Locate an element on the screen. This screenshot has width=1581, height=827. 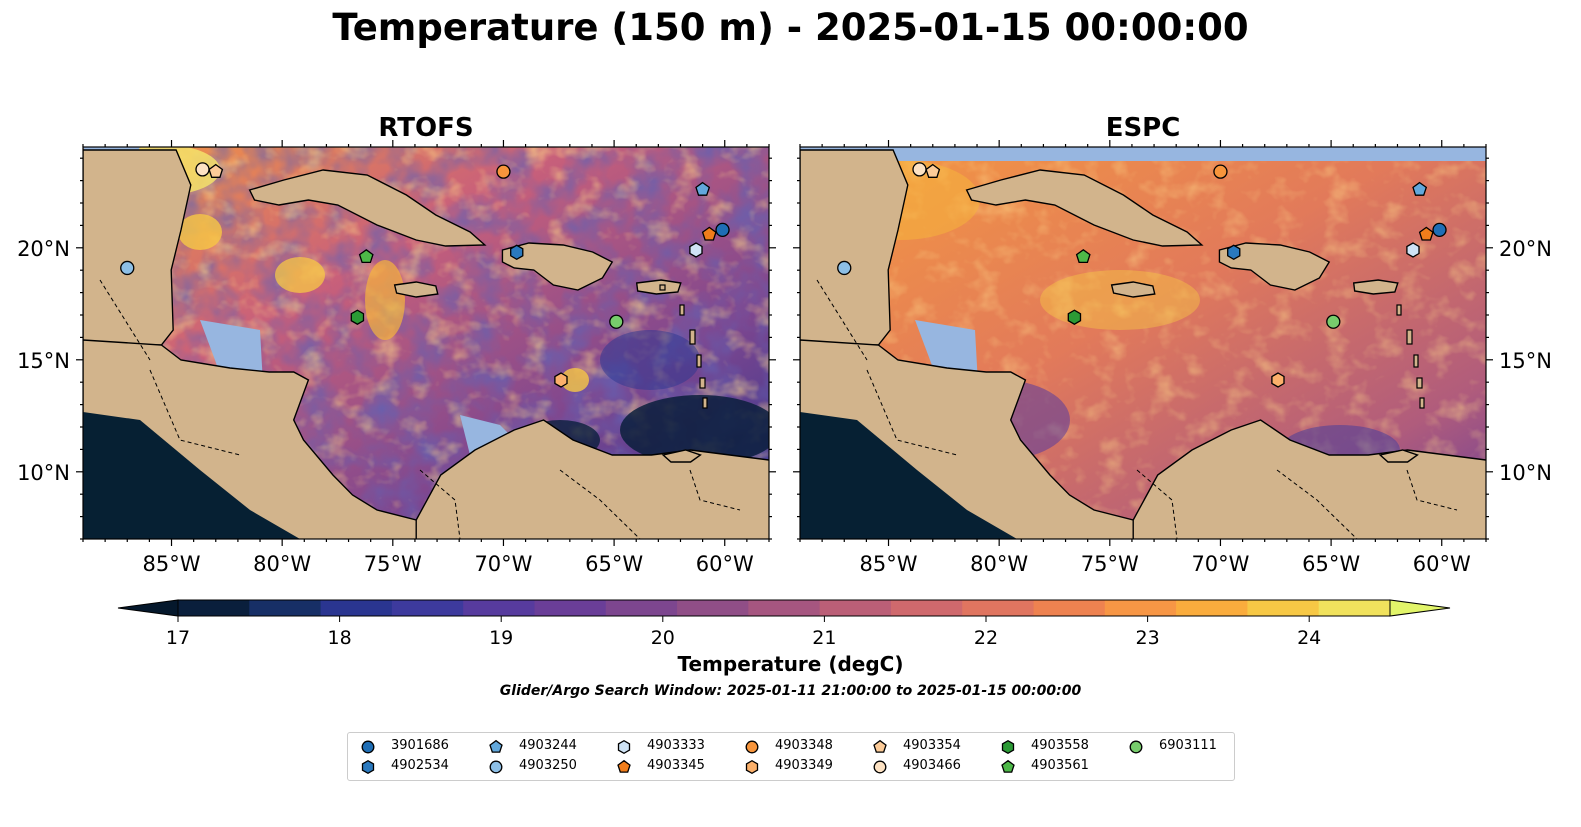
lon-tick-label: 80°W is located at coordinates (282, 564).